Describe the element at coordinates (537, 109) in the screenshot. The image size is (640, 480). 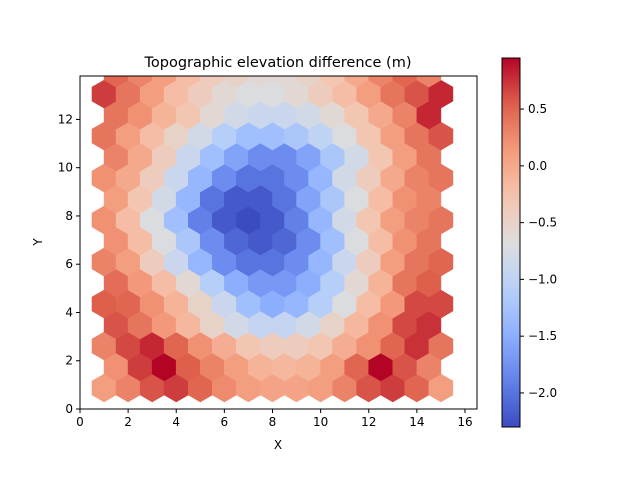
I see `colorbar-tick-label: 0.5` at that location.